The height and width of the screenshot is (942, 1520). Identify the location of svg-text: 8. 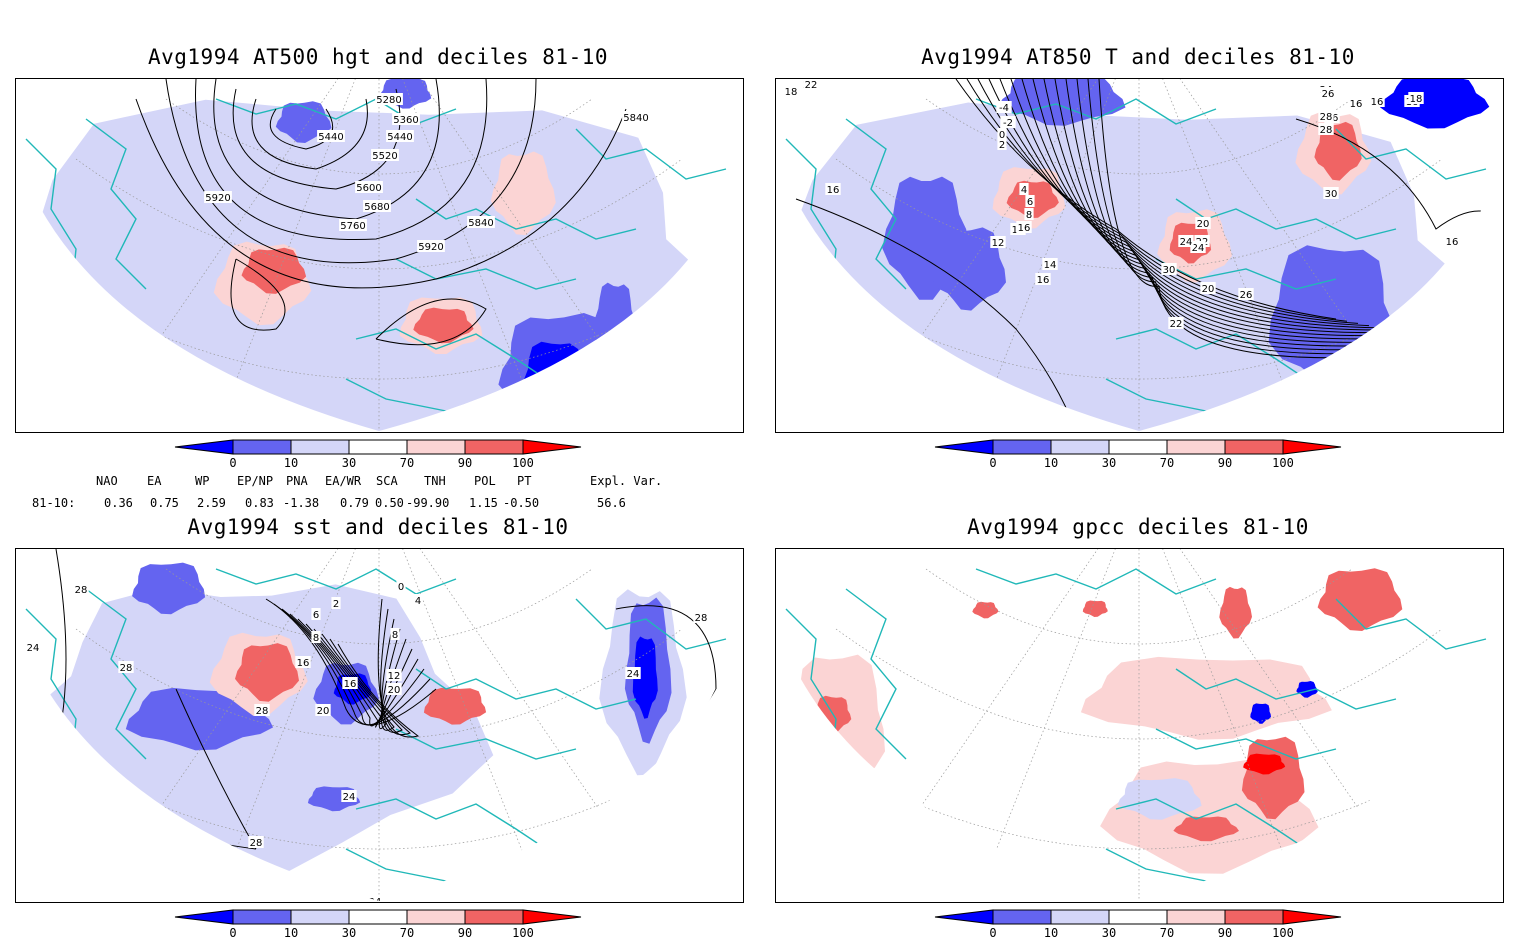
(395, 635).